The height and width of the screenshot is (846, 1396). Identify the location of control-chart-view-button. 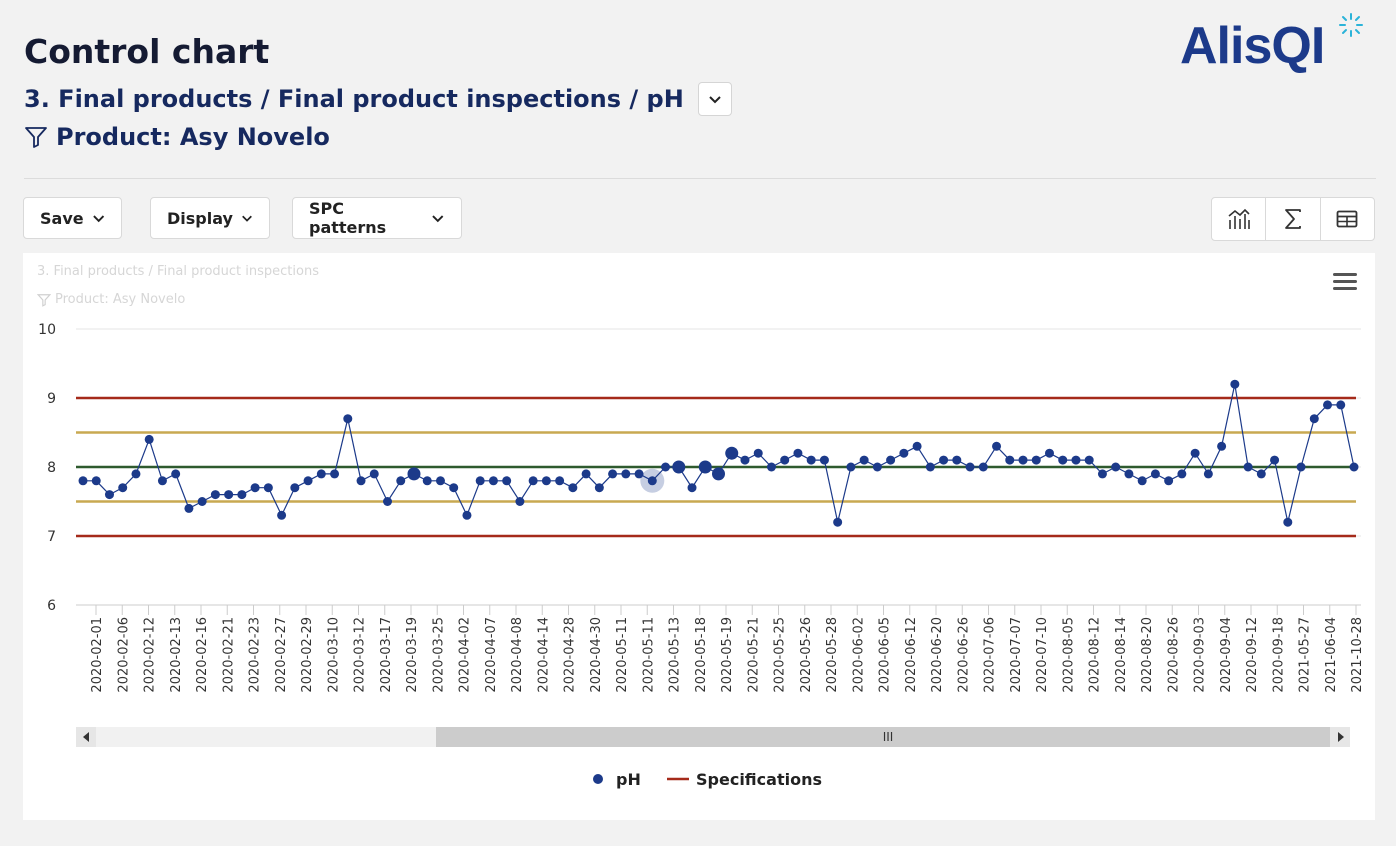
(1239, 219).